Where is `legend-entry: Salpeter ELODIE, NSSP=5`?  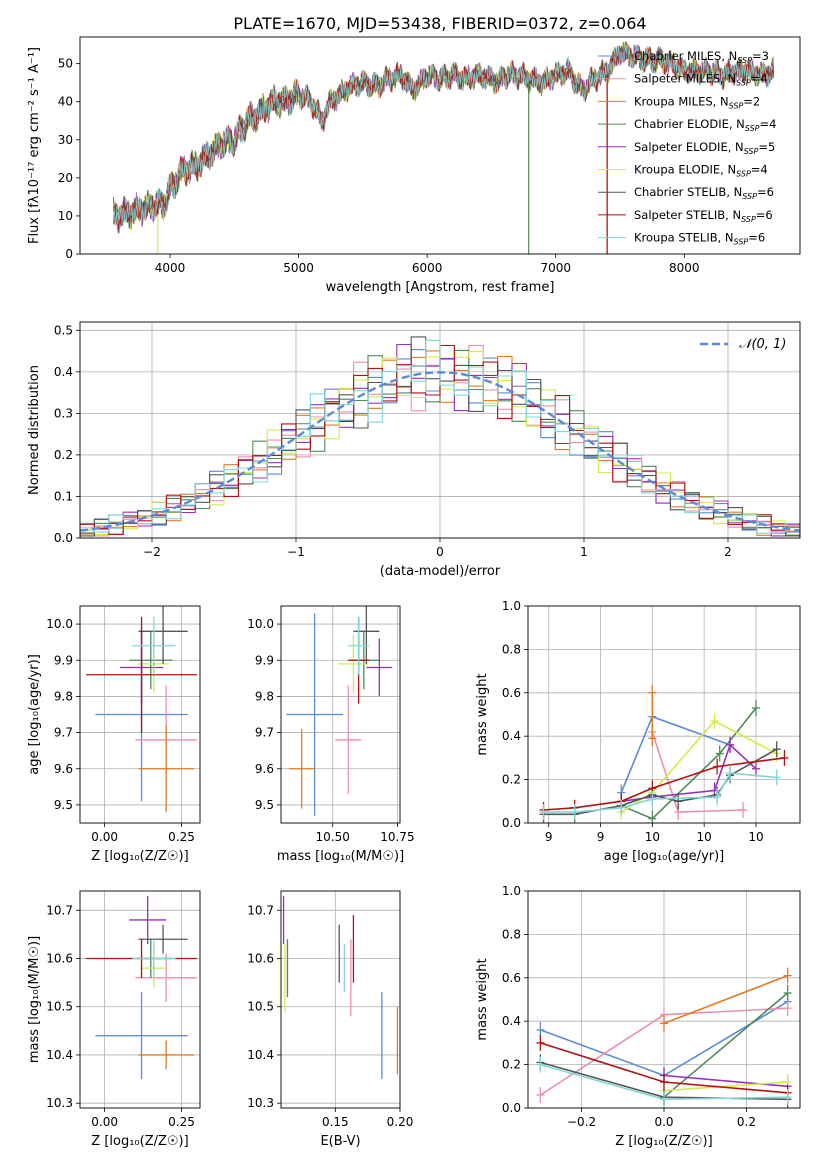
legend-entry: Salpeter ELODIE, NSSP=5 is located at coordinates (704, 148).